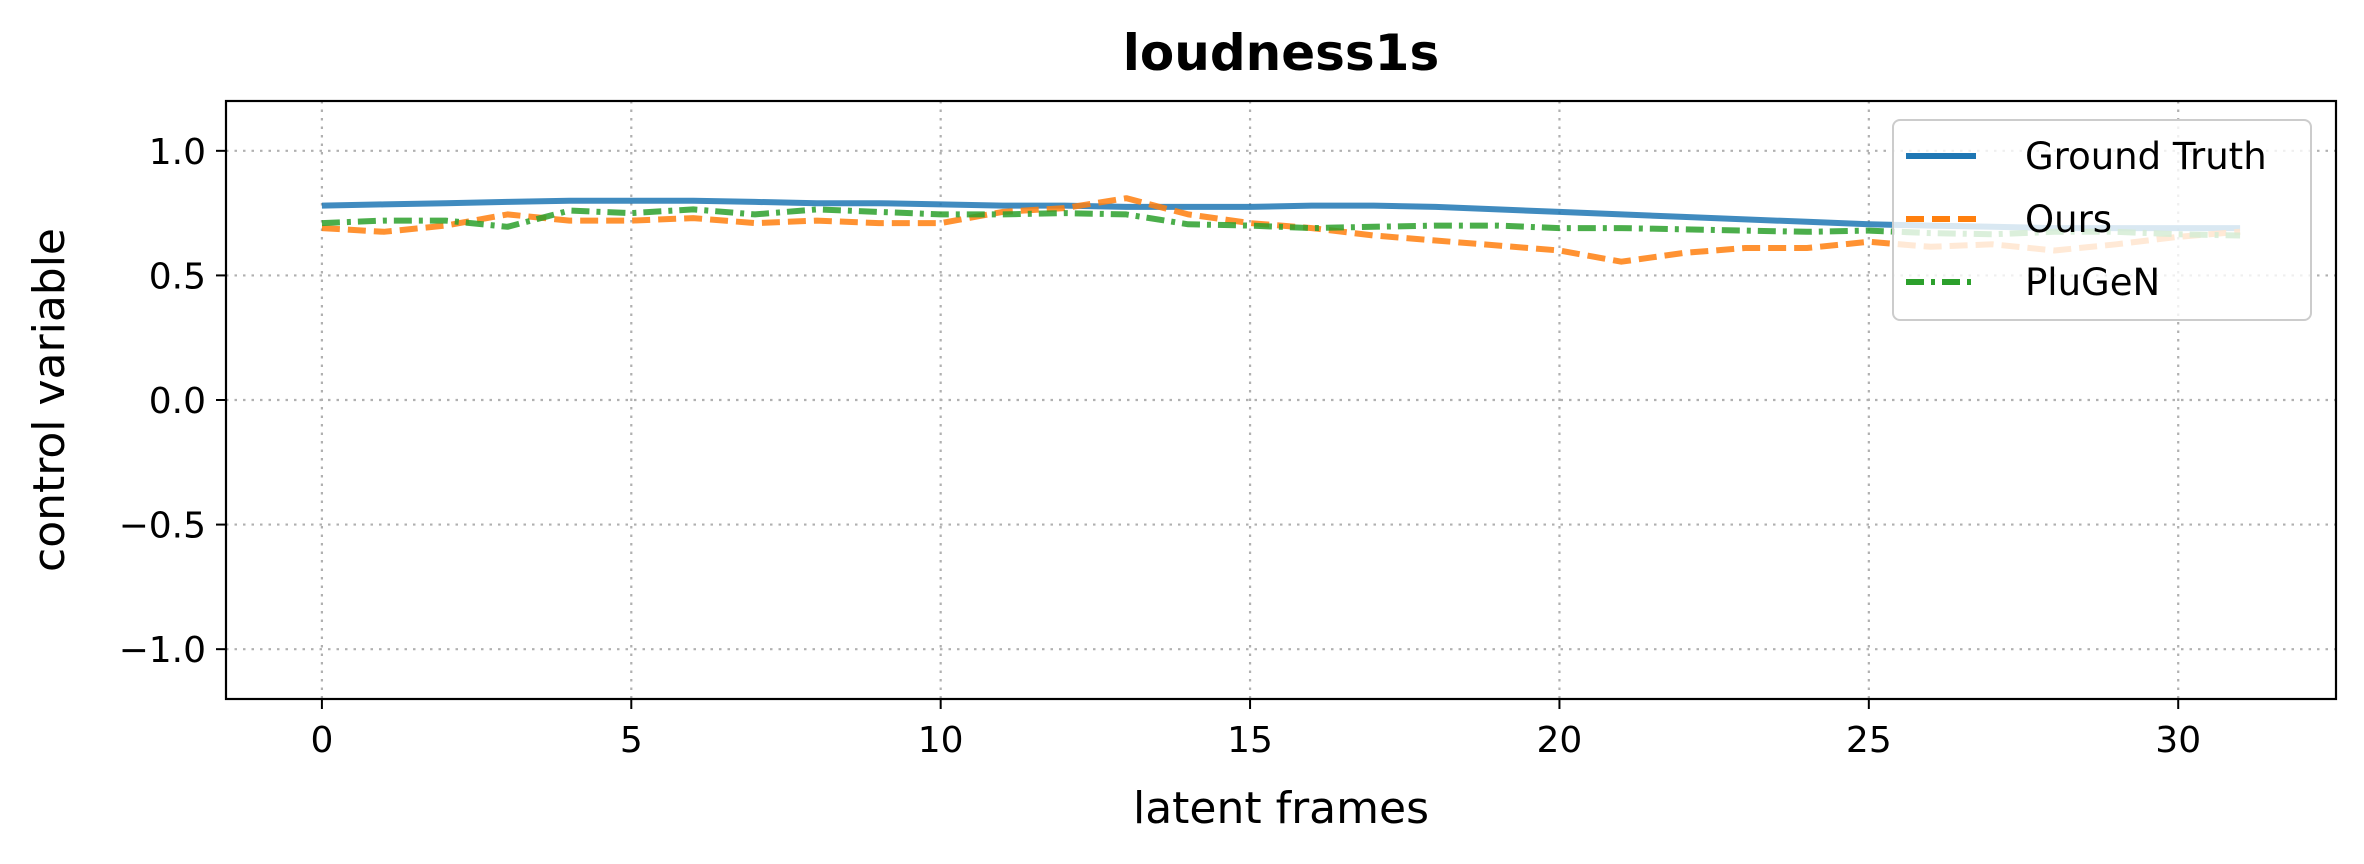 This screenshot has height=864, width=2364. Describe the element at coordinates (631, 740) in the screenshot. I see `x-tick-label: 5` at that location.